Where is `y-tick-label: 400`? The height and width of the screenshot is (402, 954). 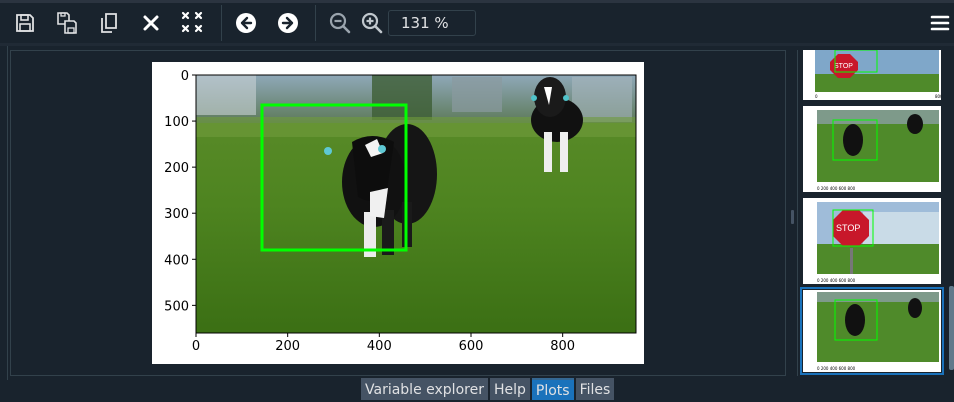 y-tick-label: 400 is located at coordinates (176, 260).